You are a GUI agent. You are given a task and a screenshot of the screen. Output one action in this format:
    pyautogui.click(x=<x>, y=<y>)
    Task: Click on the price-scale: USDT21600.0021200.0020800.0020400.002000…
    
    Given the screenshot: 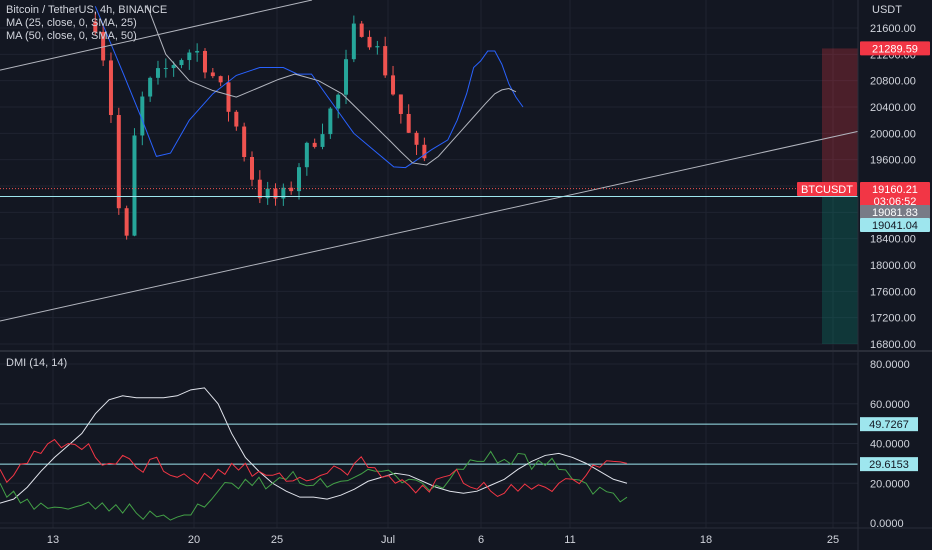 What is the action you would take?
    pyautogui.click(x=863, y=177)
    